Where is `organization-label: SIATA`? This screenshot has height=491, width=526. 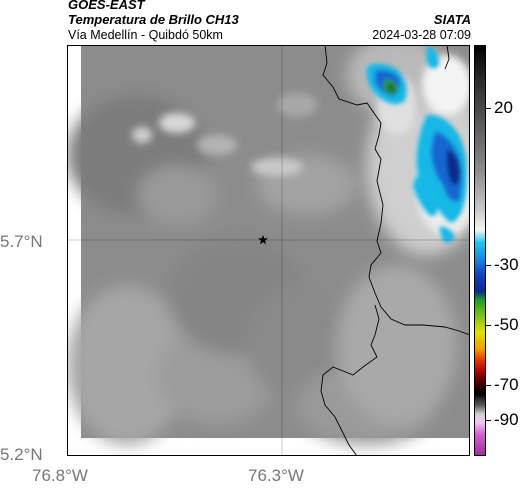
organization-label: SIATA is located at coordinates (452, 19).